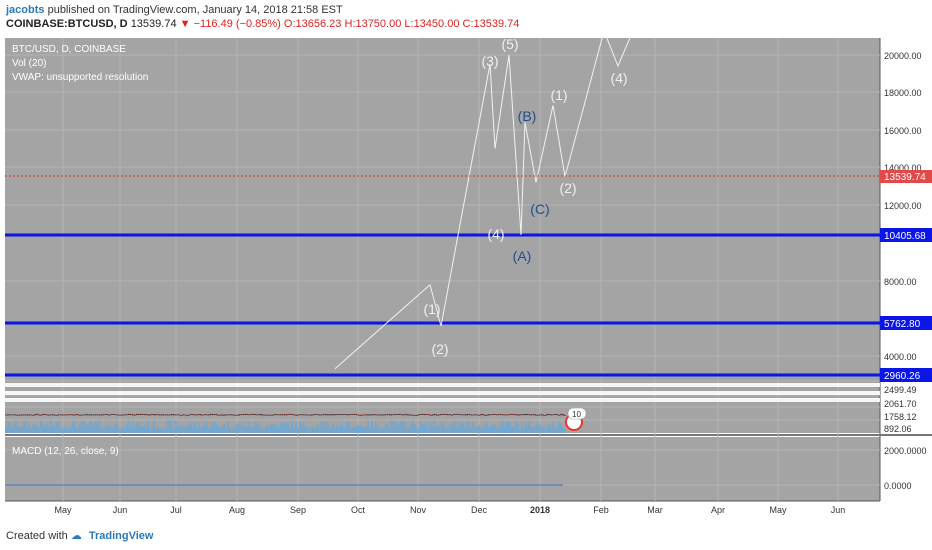 The width and height of the screenshot is (932, 550). What do you see at coordinates (442, 469) in the screenshot?
I see `macd-pane` at bounding box center [442, 469].